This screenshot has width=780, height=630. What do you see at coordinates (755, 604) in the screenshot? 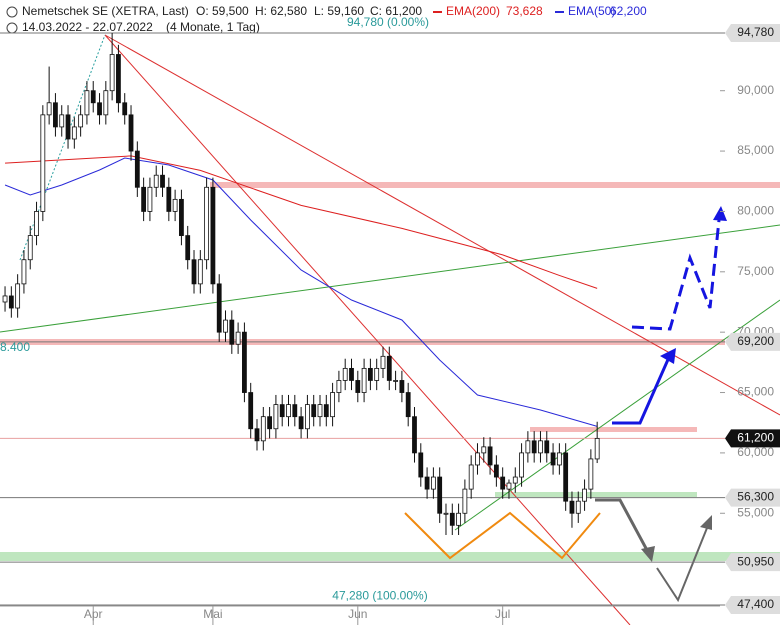
I see `level-label: 47,400` at bounding box center [755, 604].